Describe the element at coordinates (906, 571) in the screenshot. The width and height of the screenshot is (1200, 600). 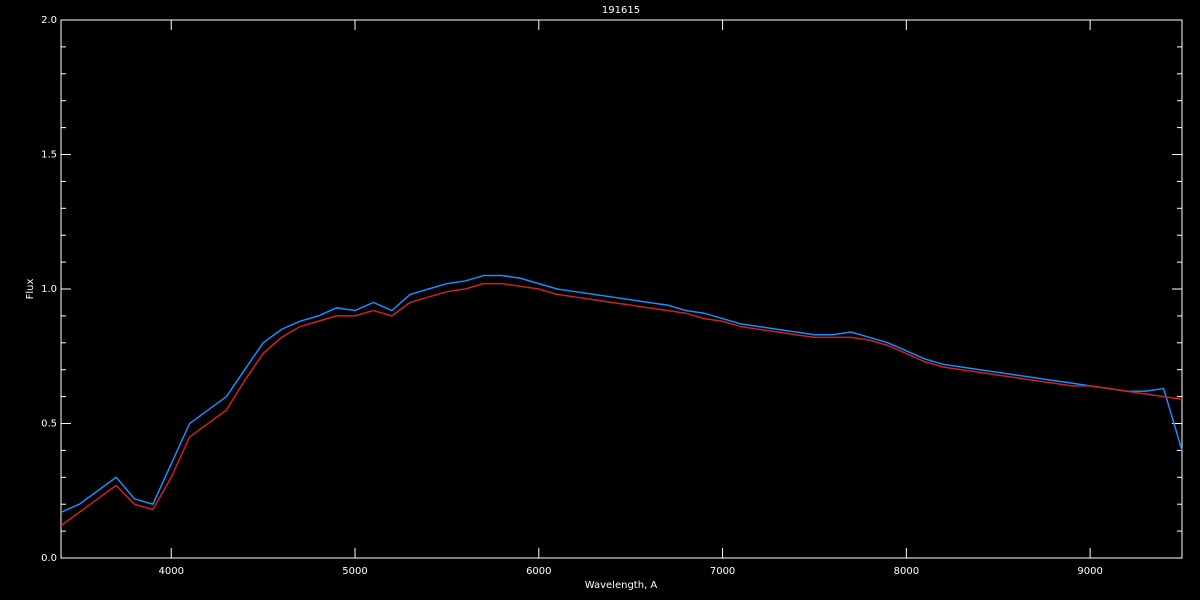
I see `x-tick-label: 8000` at that location.